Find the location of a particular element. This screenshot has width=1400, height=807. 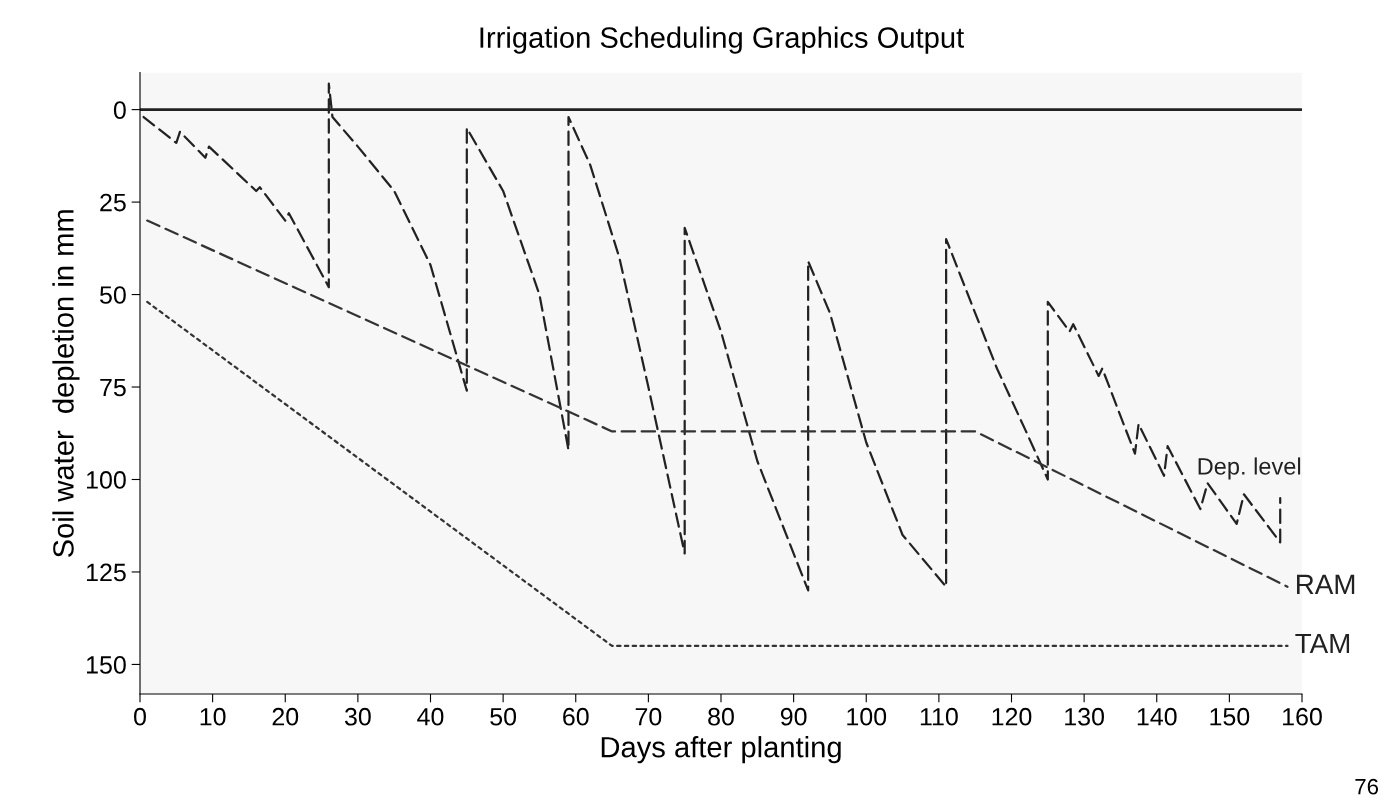

x-tick-label: 100 is located at coordinates (867, 716).